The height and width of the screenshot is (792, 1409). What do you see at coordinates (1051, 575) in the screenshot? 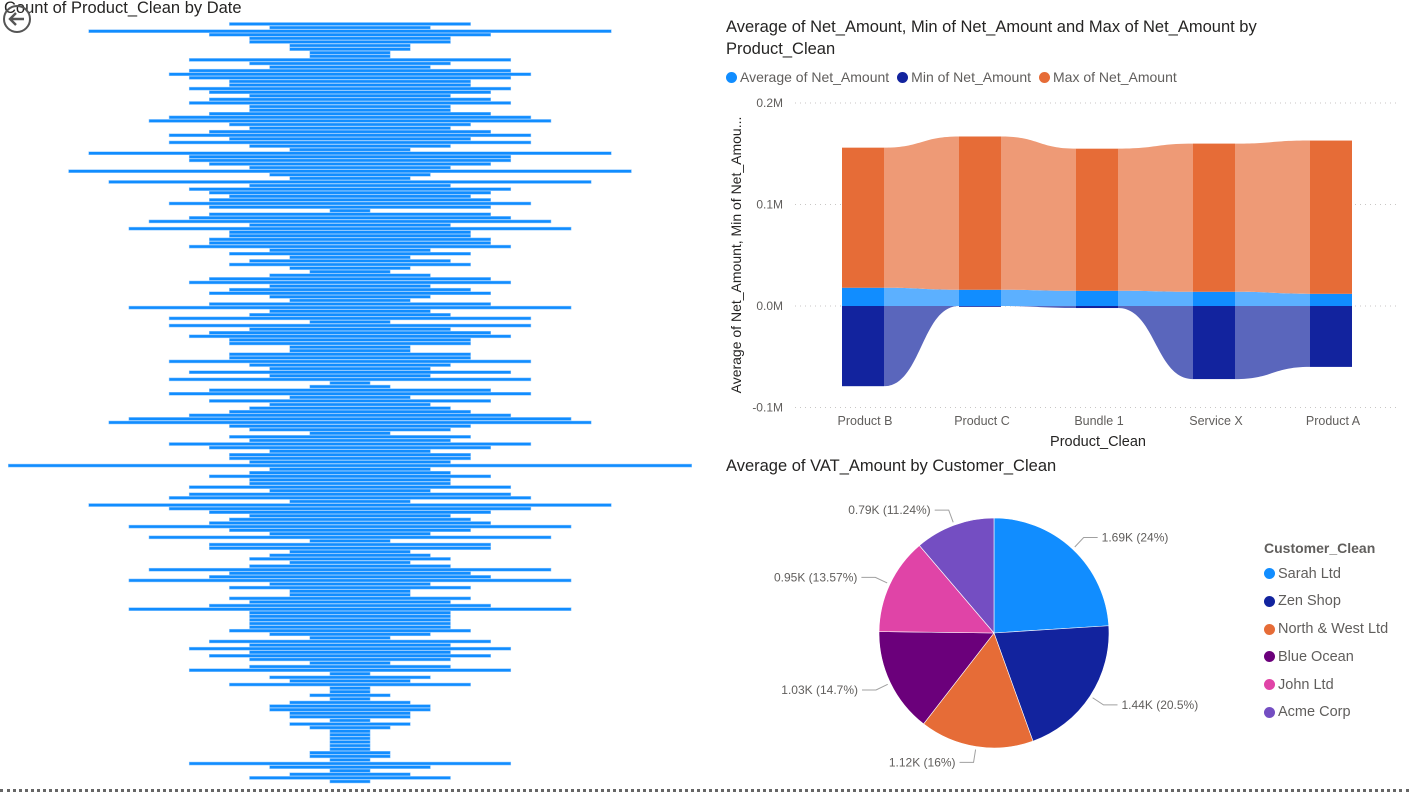
I see `pie-slice` at bounding box center [1051, 575].